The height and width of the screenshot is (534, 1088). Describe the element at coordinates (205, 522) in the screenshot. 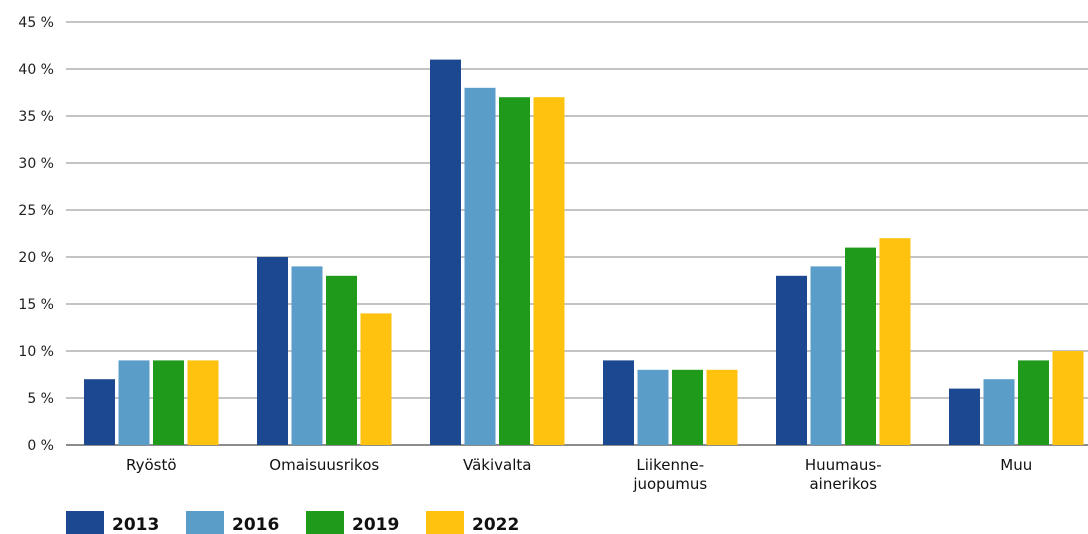

I see `legend-swatch-2016` at that location.